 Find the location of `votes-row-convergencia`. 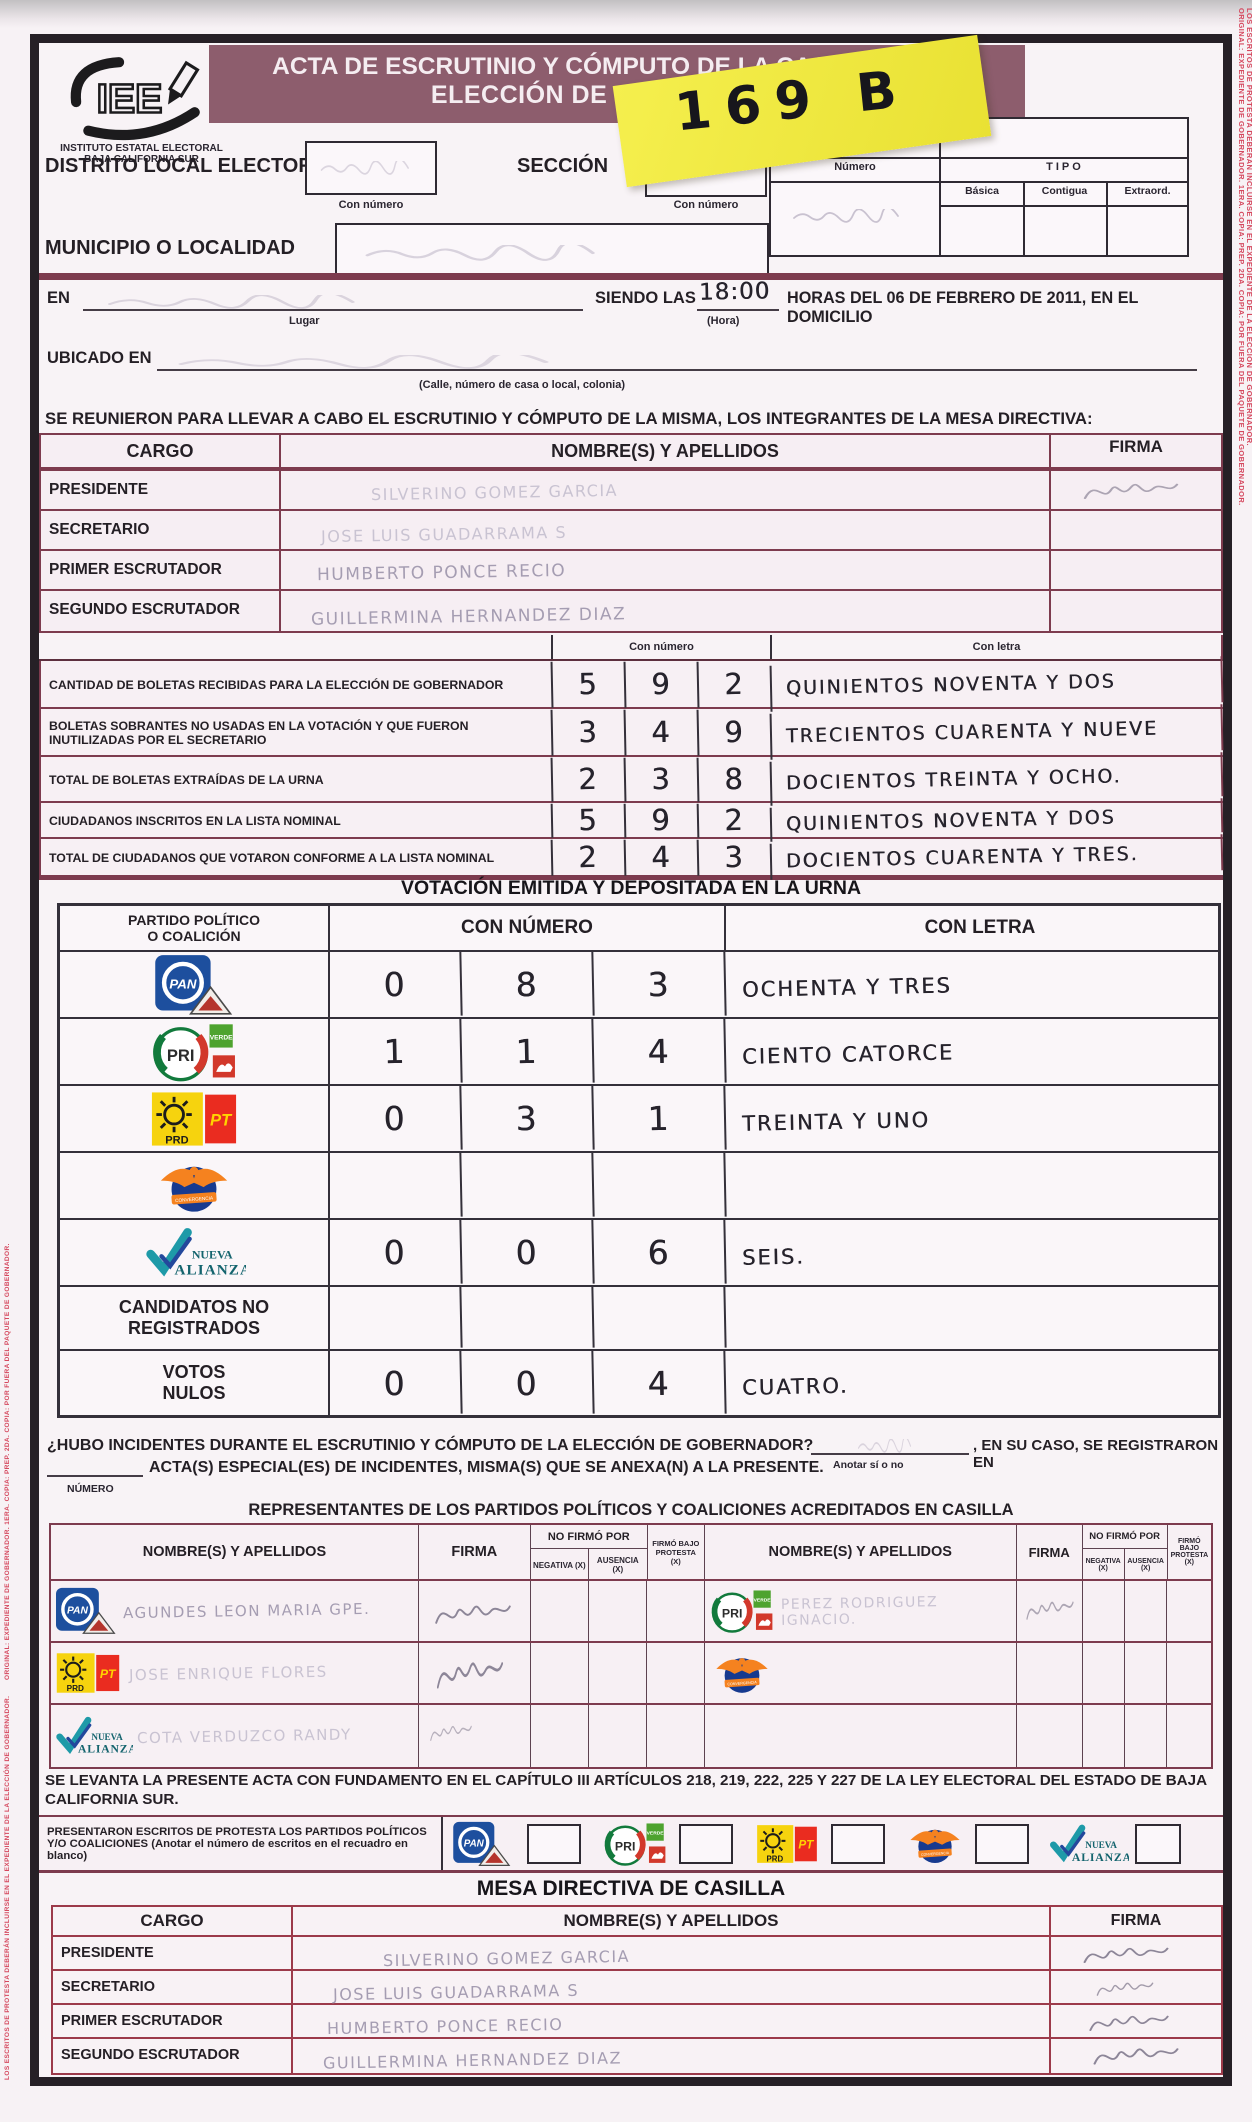

votes-row-convergencia is located at coordinates (639, 1185).